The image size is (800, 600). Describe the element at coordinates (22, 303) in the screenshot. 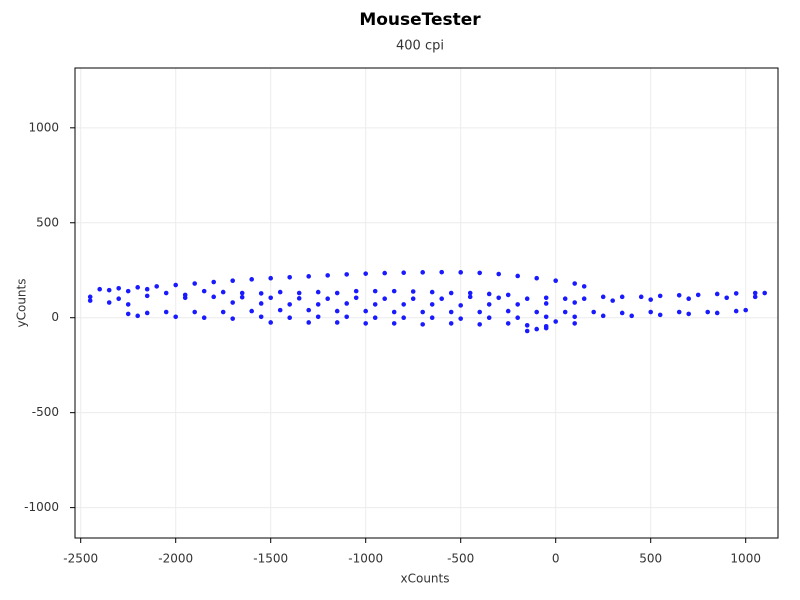

I see `y-axis-label: yCounts` at that location.